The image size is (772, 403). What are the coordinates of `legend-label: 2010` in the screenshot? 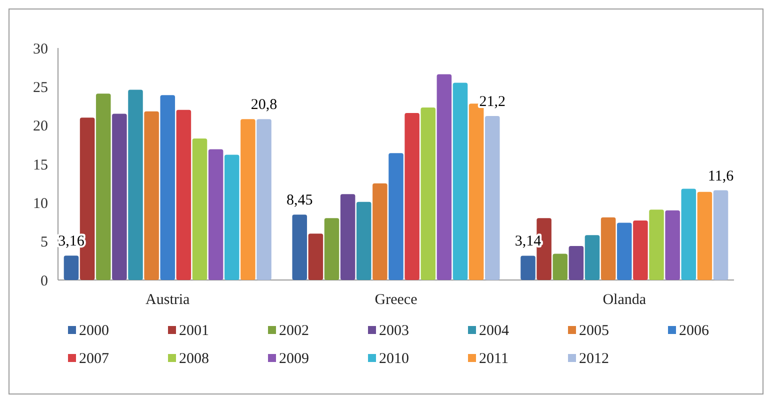 It's located at (394, 359).